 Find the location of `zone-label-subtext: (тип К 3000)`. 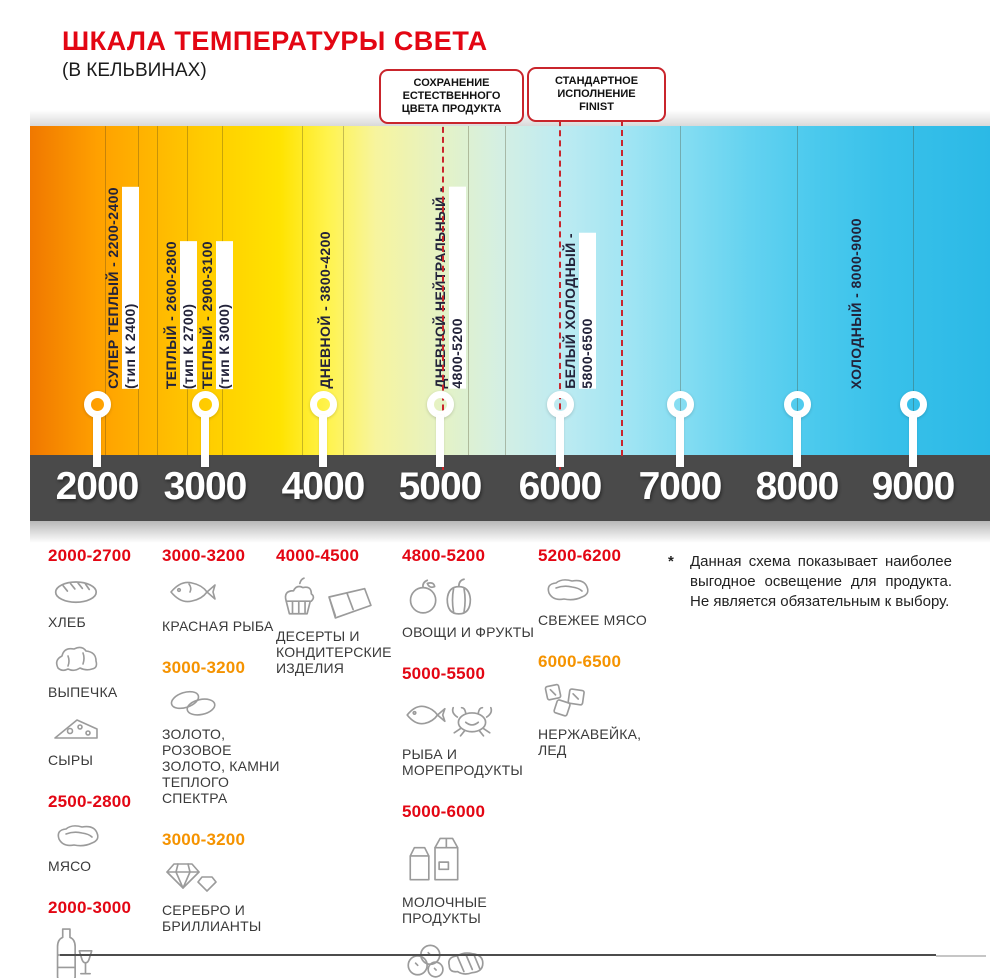

zone-label-subtext: (тип К 3000) is located at coordinates (224, 314).